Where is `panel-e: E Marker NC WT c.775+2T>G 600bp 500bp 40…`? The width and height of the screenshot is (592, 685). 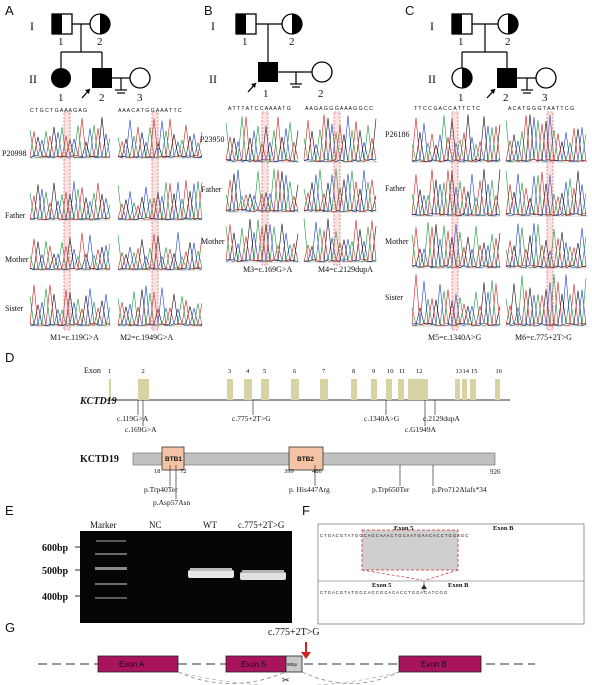 panel-e: E Marker NC WT c.775+2T>G 600bp 500bp 40… is located at coordinates (148, 563).